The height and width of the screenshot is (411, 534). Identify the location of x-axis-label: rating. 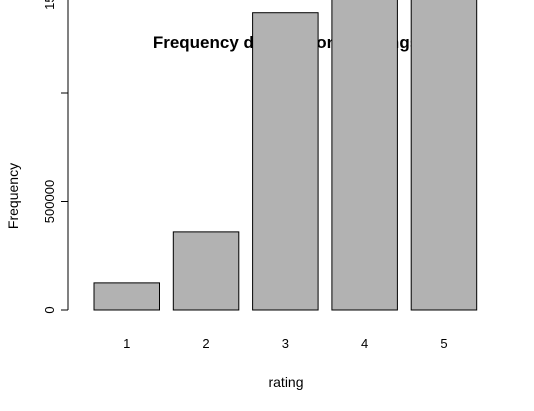
(285, 382).